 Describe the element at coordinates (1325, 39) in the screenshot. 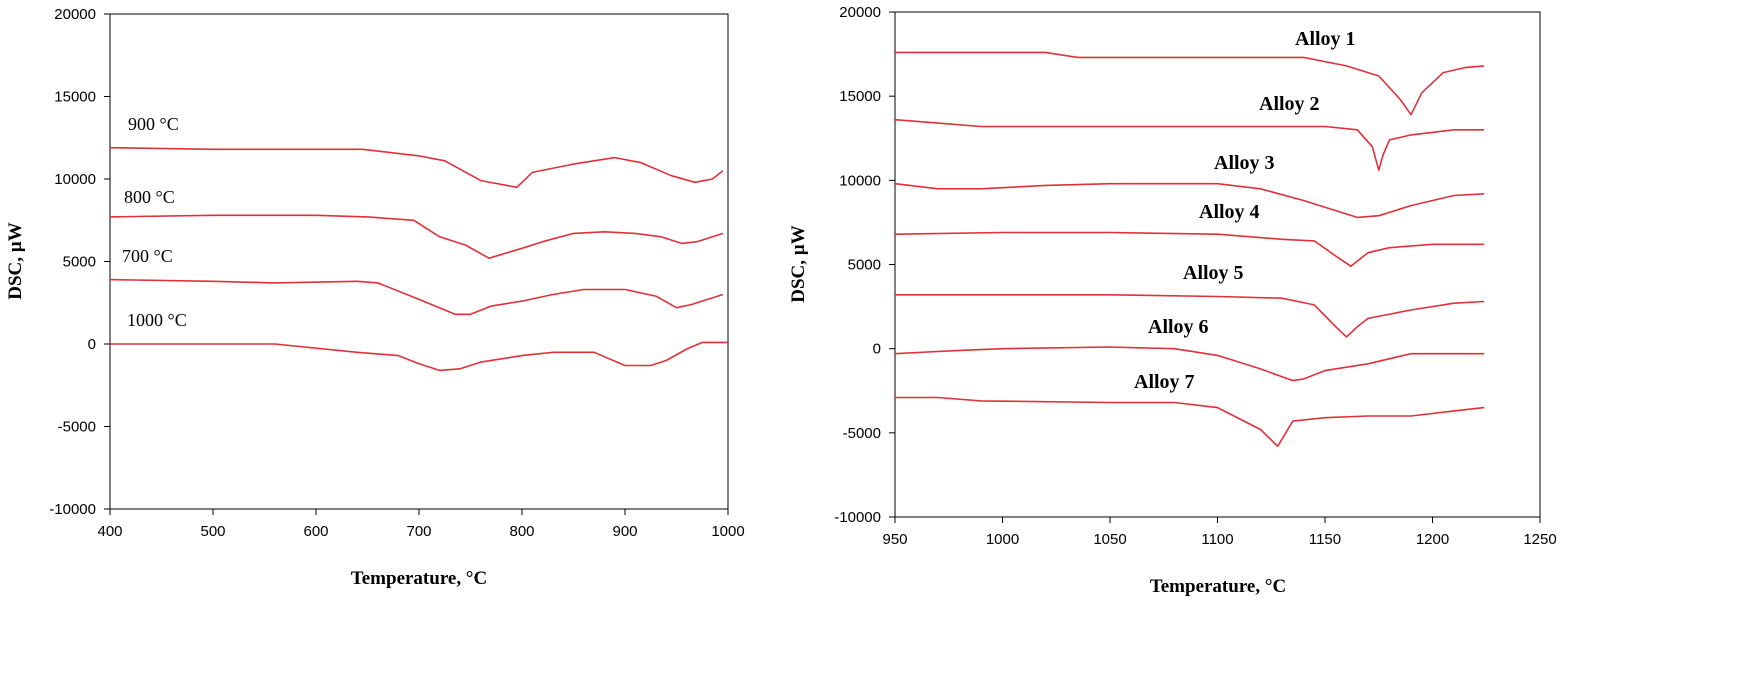

I see `right-series-label: Alloy 1` at that location.